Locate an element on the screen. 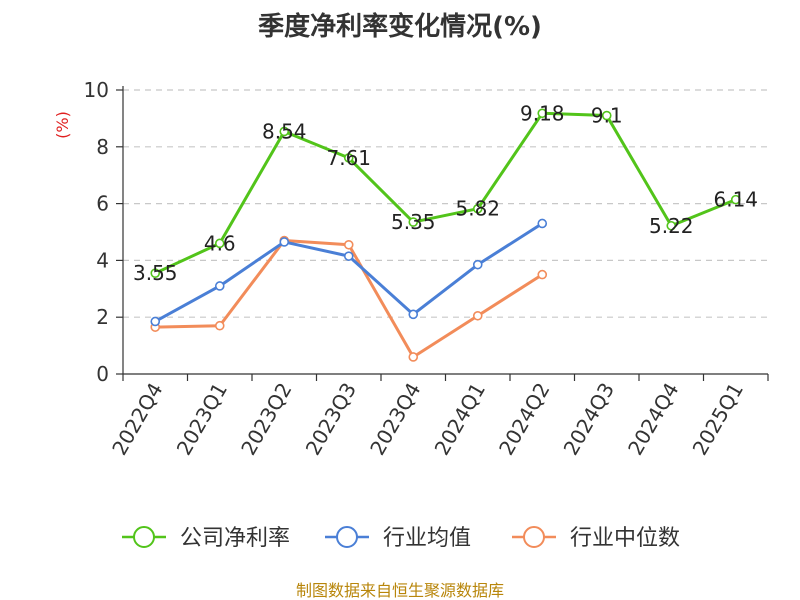 This screenshot has width=800, height=600. source-footer: 制图数据来自恒生聚源数据库 is located at coordinates (400, 590).